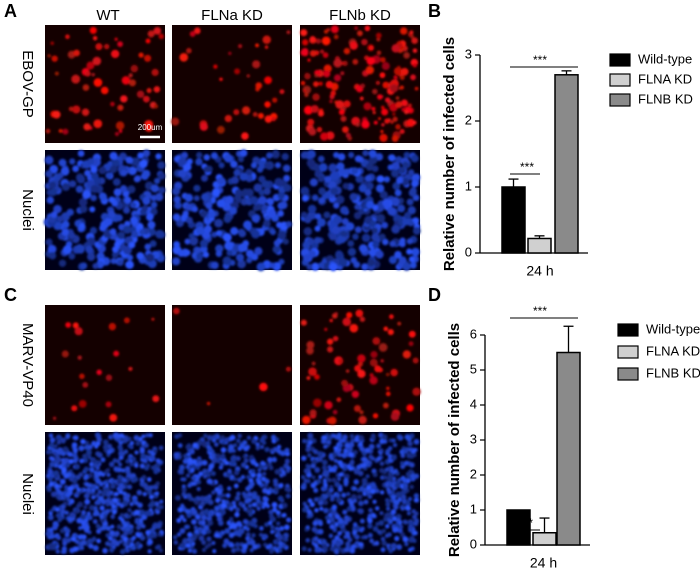 This screenshot has height=578, width=700. Describe the element at coordinates (232, 493) in the screenshot. I see `cells` at that location.